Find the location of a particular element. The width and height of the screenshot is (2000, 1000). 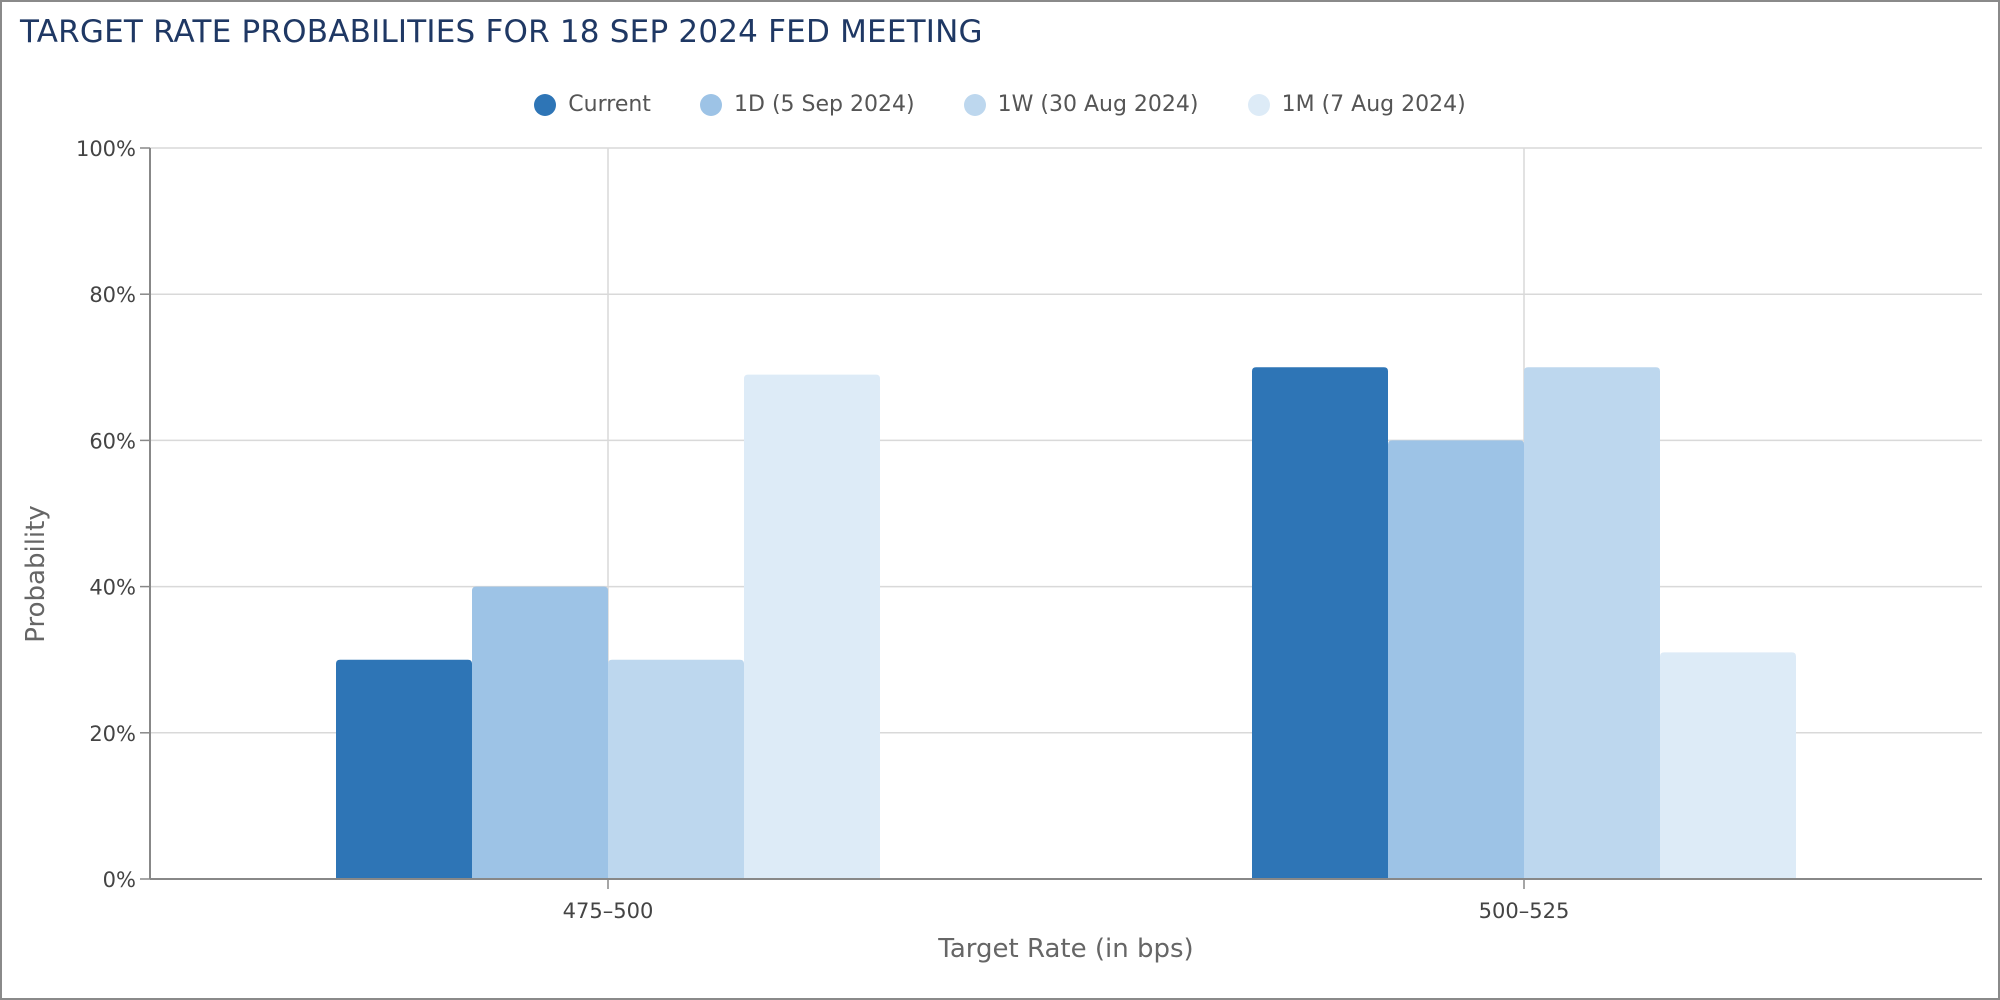

legend-label-current: Current is located at coordinates (609, 104).